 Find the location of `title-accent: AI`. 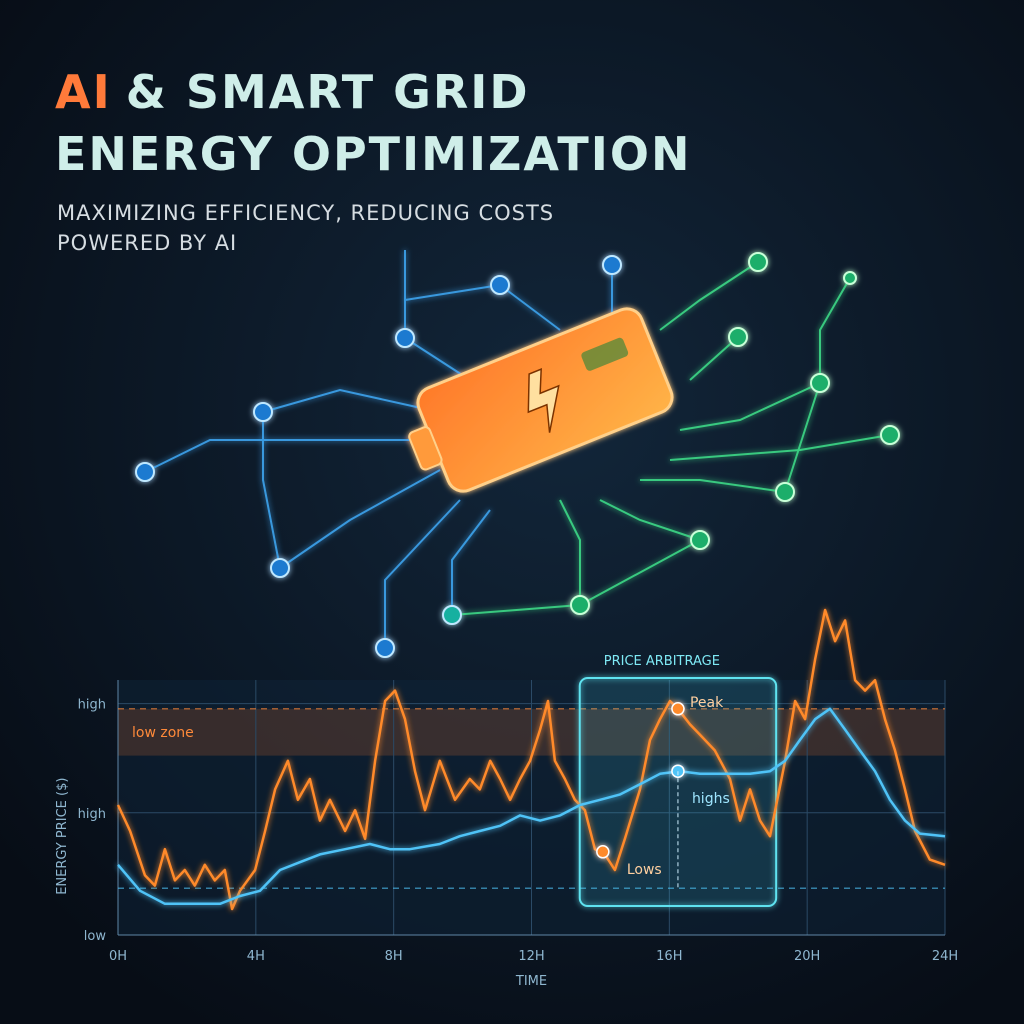

title-accent: AI is located at coordinates (83, 92).